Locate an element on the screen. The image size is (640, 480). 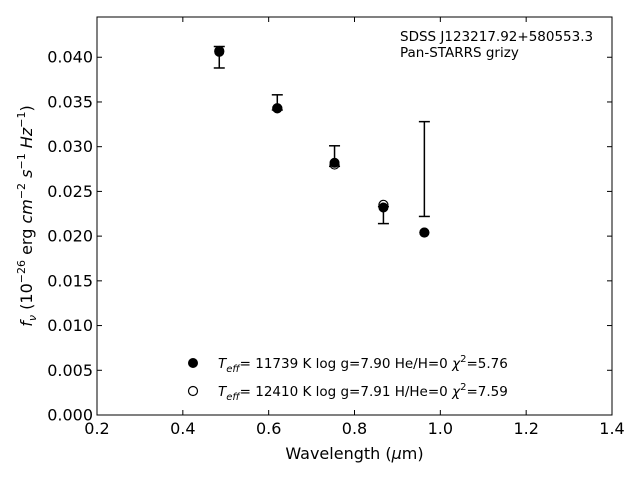
x-tick-label: 1.4 is located at coordinates (611, 428).